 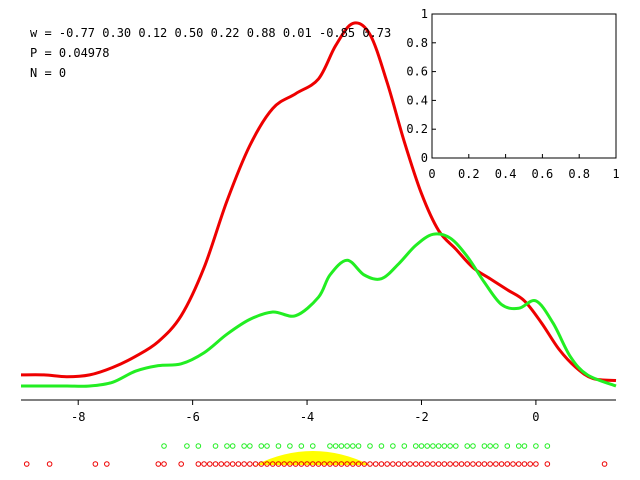 What do you see at coordinates (543, 174) in the screenshot?
I see `inset-x-tick-label: 0.6` at bounding box center [543, 174].